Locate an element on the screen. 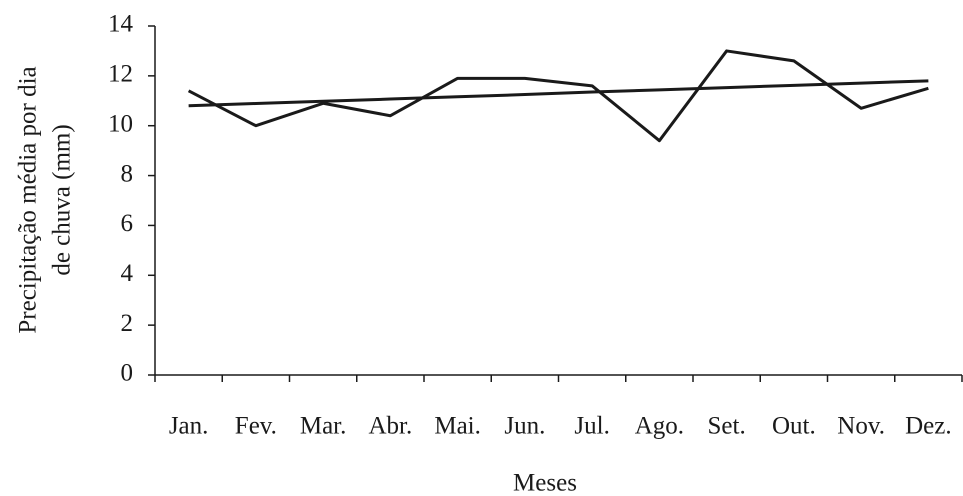 The height and width of the screenshot is (496, 963). y-tick-label: 2 is located at coordinates (127, 323).